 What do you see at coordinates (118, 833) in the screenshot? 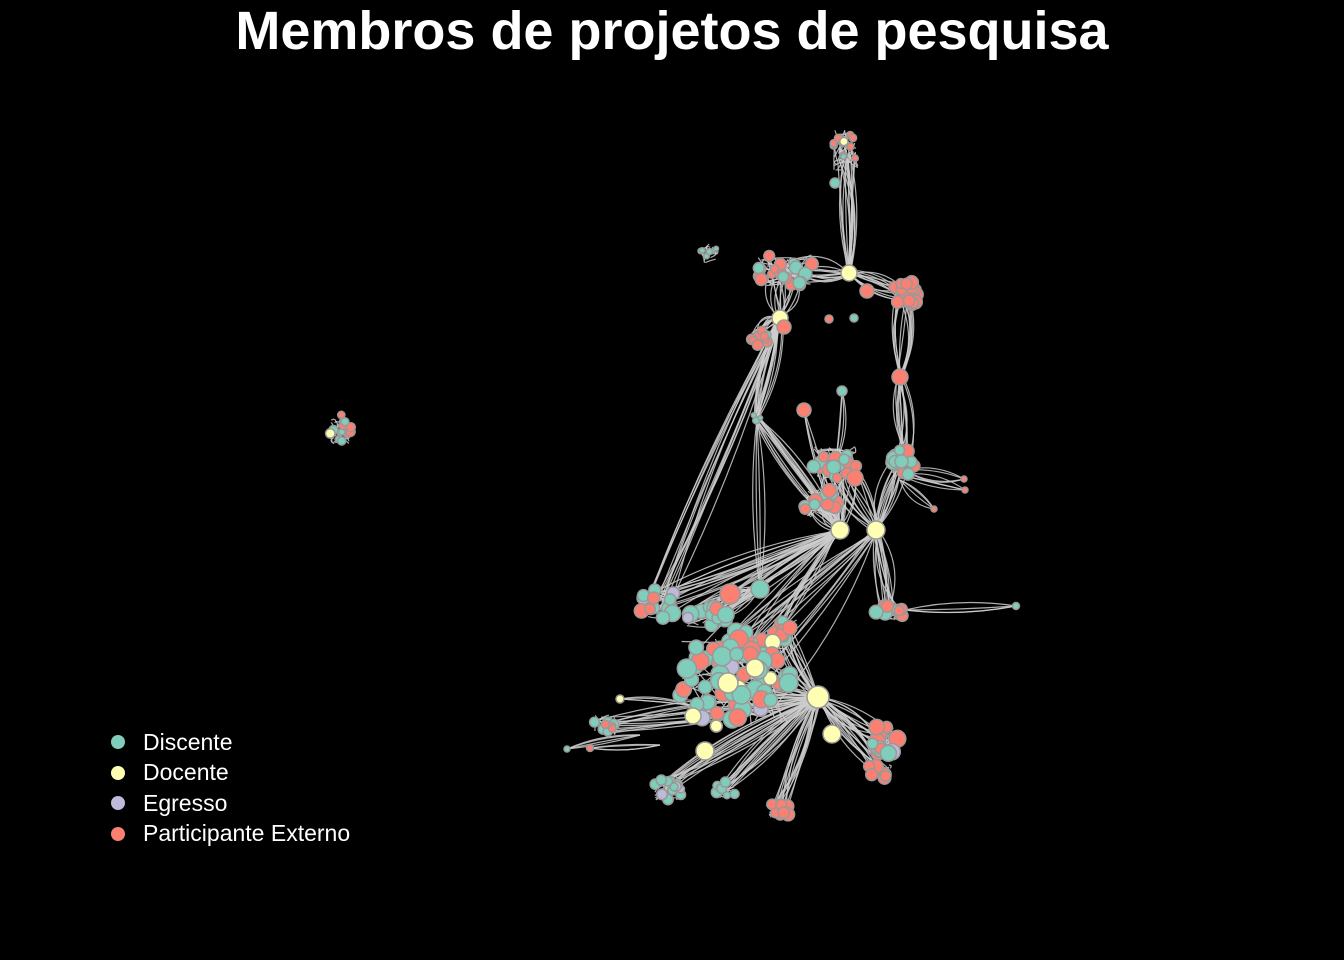
I see `legend-swatch-participante-externo` at bounding box center [118, 833].